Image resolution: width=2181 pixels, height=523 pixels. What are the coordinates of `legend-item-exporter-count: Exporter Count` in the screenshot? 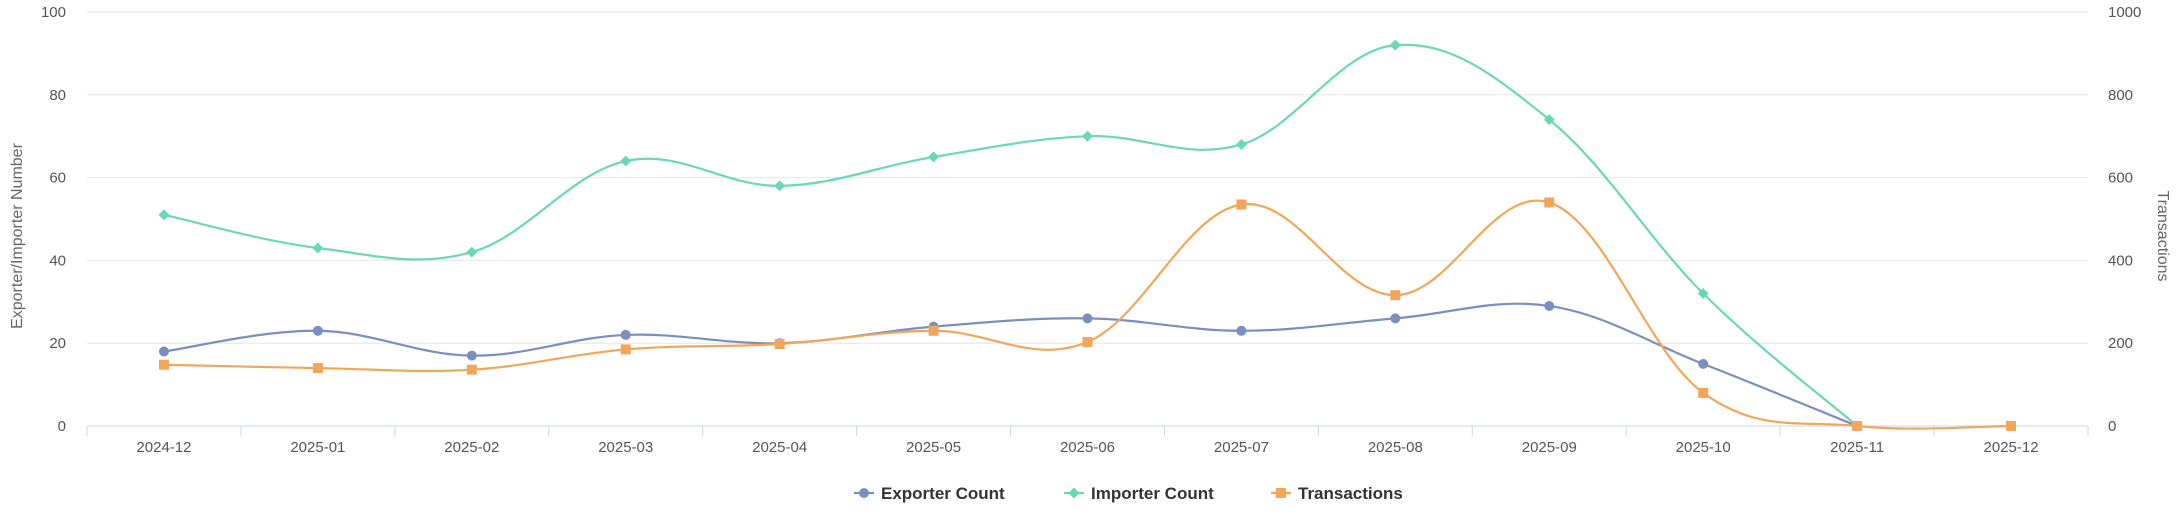 It's located at (929, 493).